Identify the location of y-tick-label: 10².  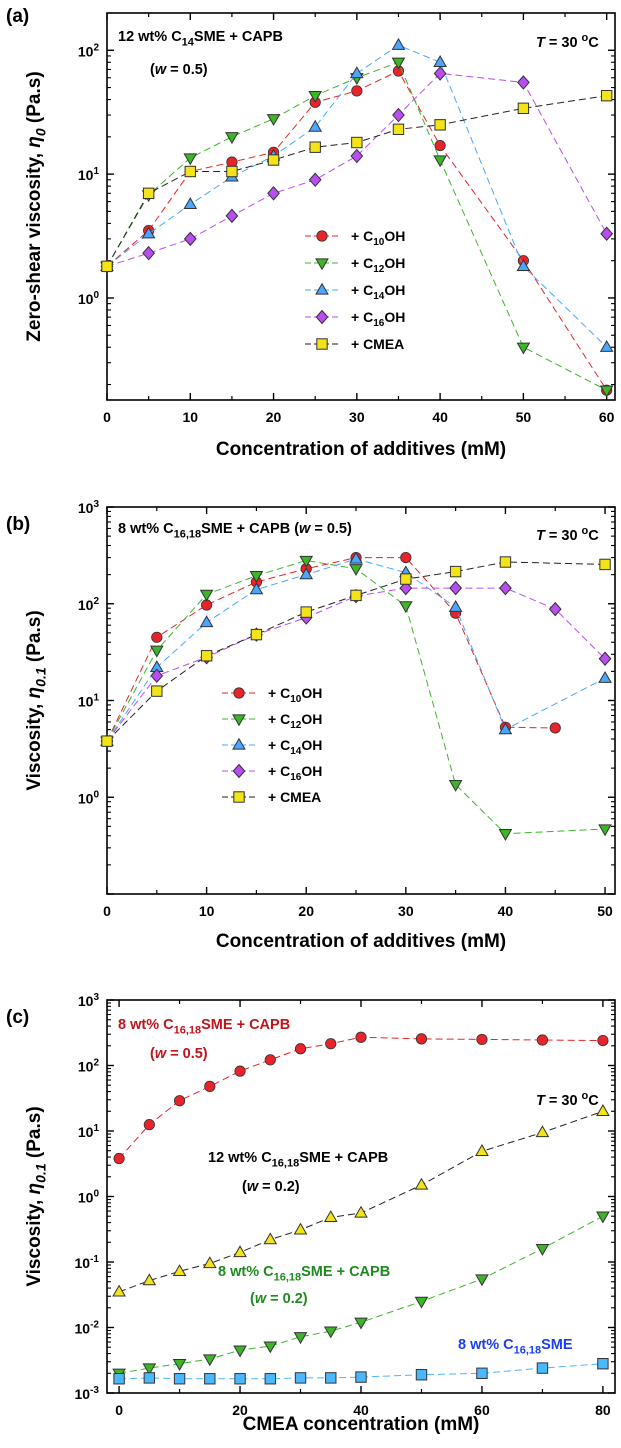
(89, 50).